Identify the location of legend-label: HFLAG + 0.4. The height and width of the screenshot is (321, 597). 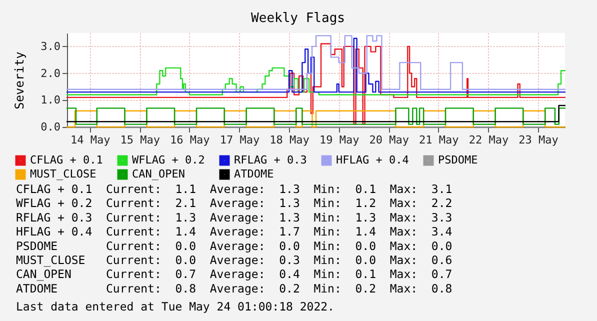
(373, 160).